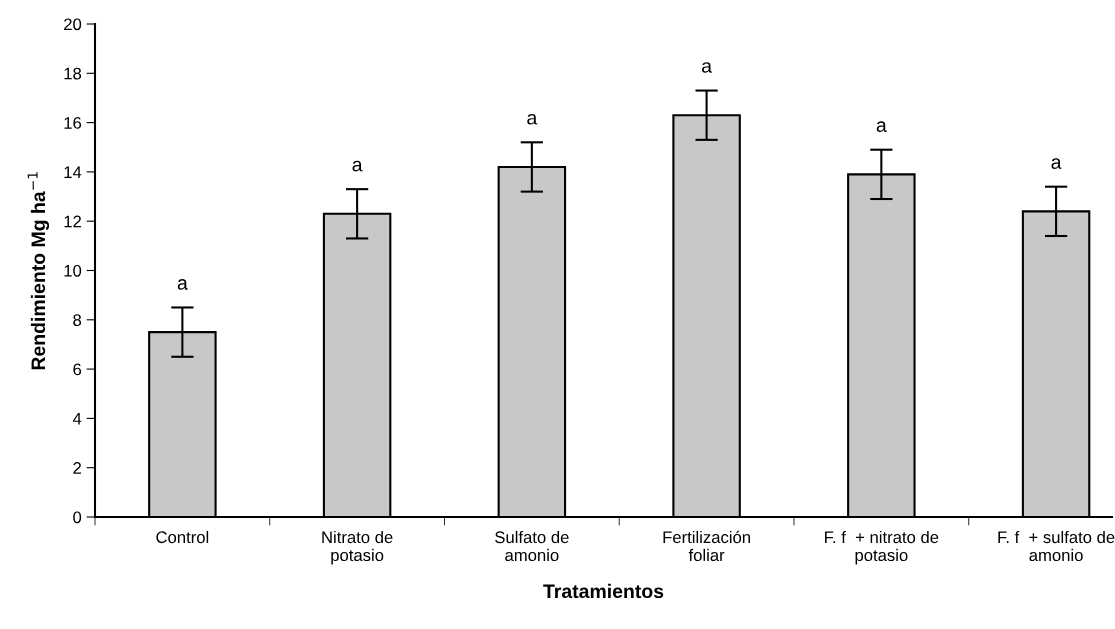 Image resolution: width=1115 pixels, height=629 pixels. What do you see at coordinates (77, 369) in the screenshot?
I see `y-tick-label: 6` at bounding box center [77, 369].